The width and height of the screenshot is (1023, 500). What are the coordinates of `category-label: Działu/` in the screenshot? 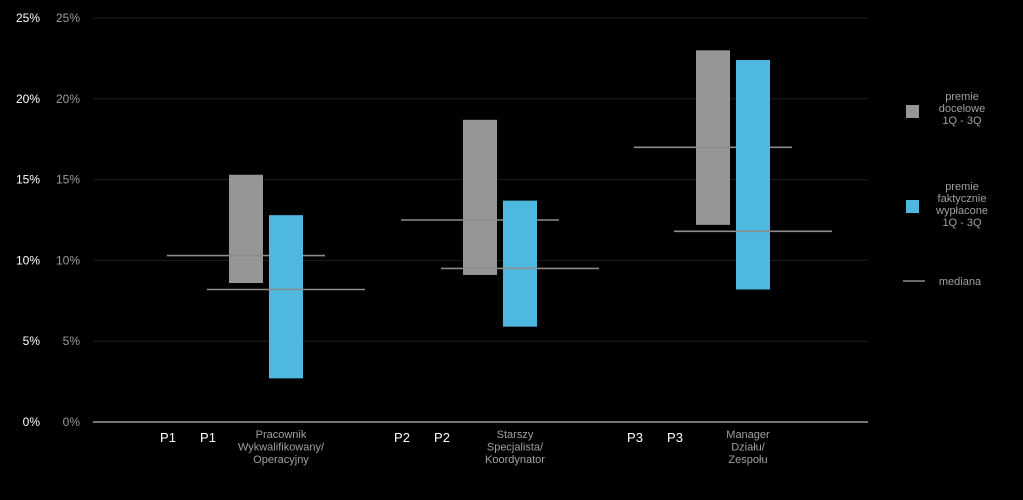 It's located at (748, 448).